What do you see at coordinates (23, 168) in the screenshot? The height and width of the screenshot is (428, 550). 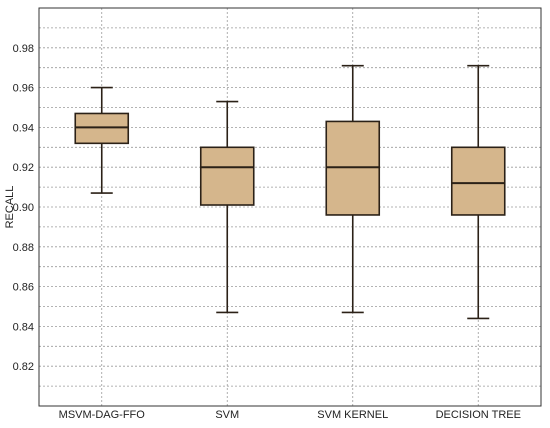 I see `y-tick-label: 0.92` at bounding box center [23, 168].